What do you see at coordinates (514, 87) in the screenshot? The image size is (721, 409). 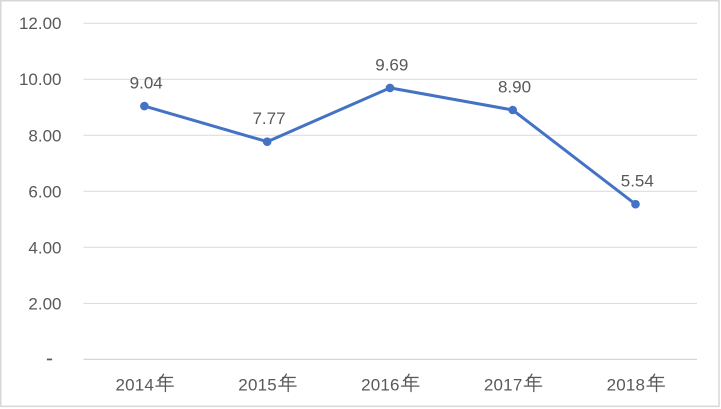 I see `svg-text: 8.90` at bounding box center [514, 87].